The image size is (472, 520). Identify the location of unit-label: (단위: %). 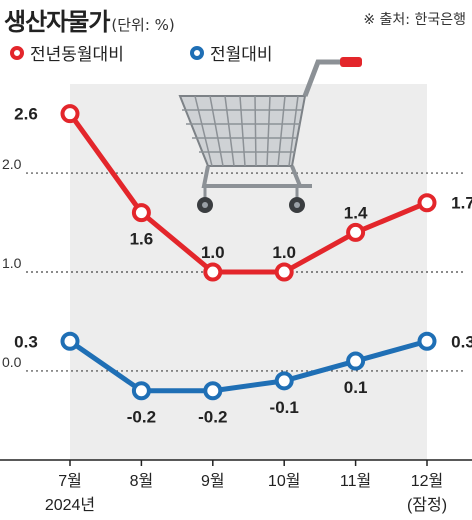
(143, 25).